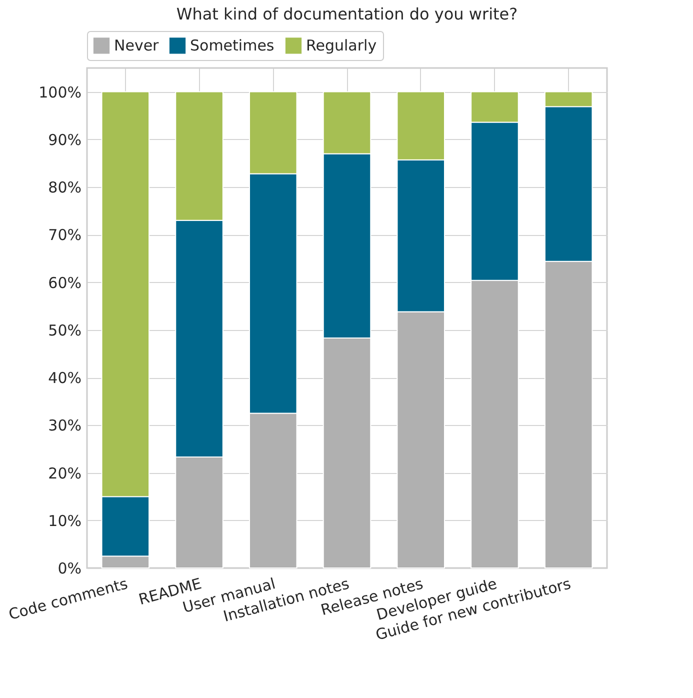 Image resolution: width=693 pixels, height=698 pixels. What do you see at coordinates (65, 187) in the screenshot?
I see `y-tick-label: 80%` at bounding box center [65, 187].